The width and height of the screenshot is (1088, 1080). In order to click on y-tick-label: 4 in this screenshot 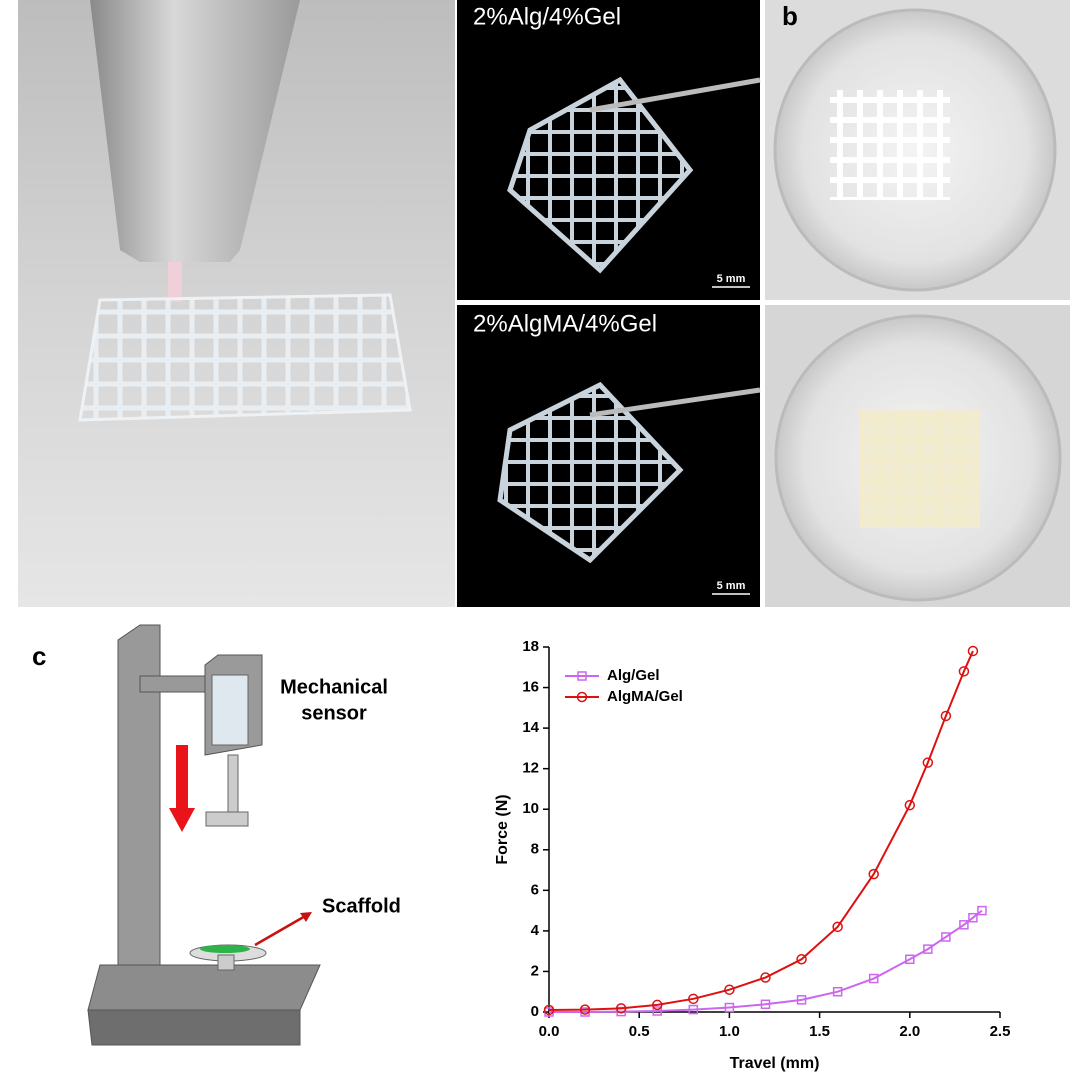, I will do `click(535, 930)`.